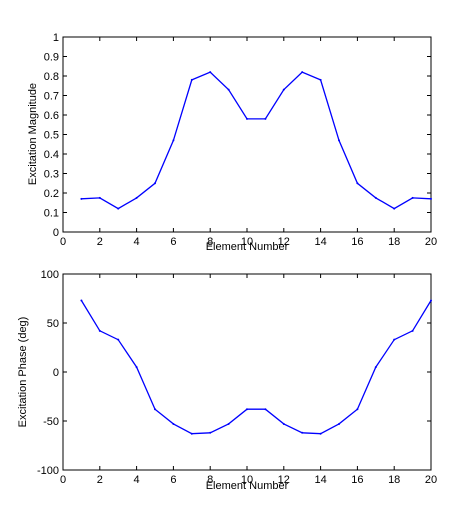 The image size is (474, 516). What do you see at coordinates (51, 175) in the screenshot?
I see `y-tick-label: 0.3` at bounding box center [51, 175].